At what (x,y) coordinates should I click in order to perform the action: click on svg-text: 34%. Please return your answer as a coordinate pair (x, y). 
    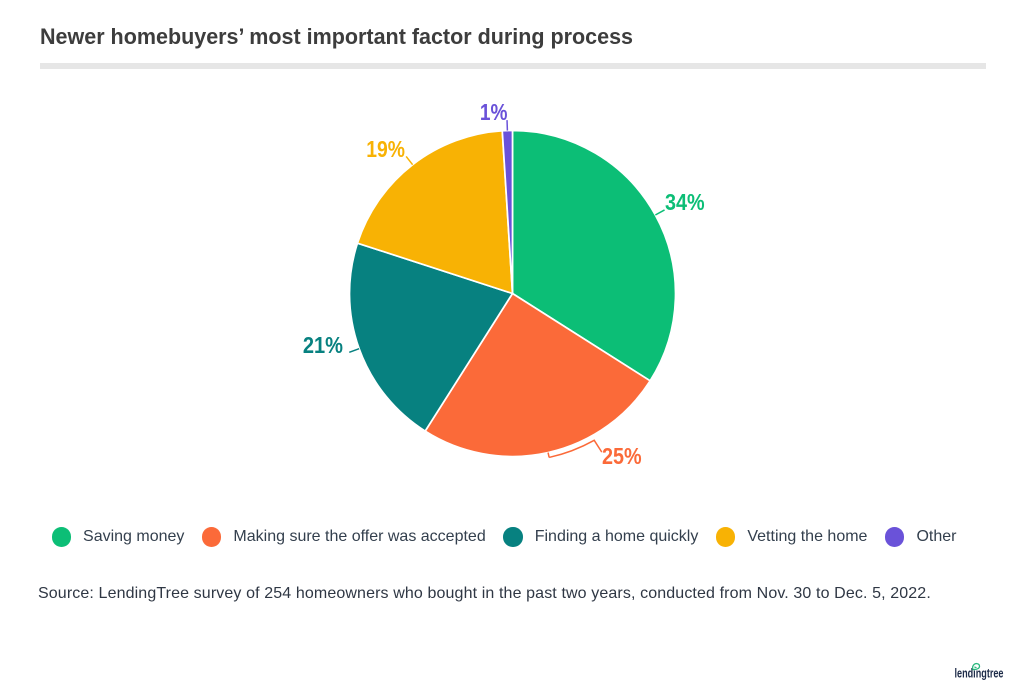
    Looking at the image, I should click on (685, 201).